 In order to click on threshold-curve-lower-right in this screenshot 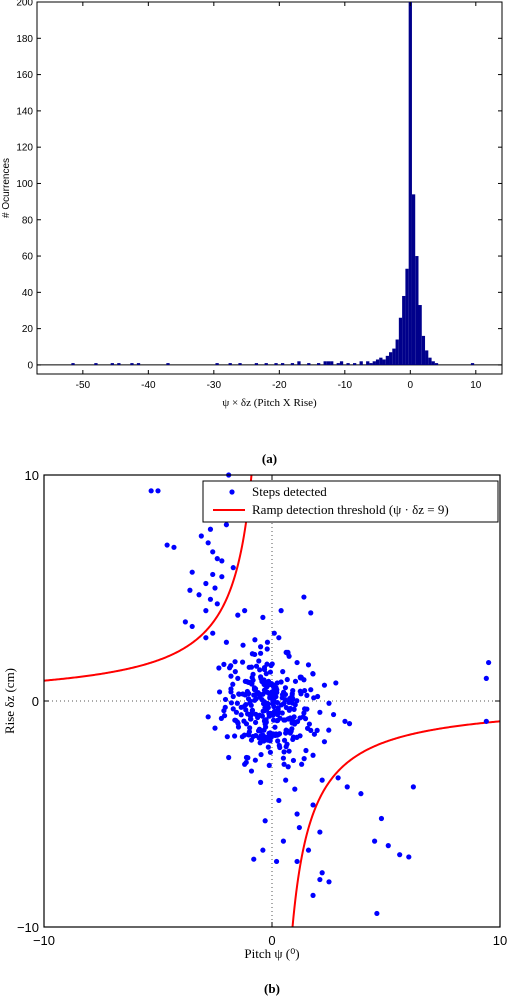, I will do `click(396, 824)`.